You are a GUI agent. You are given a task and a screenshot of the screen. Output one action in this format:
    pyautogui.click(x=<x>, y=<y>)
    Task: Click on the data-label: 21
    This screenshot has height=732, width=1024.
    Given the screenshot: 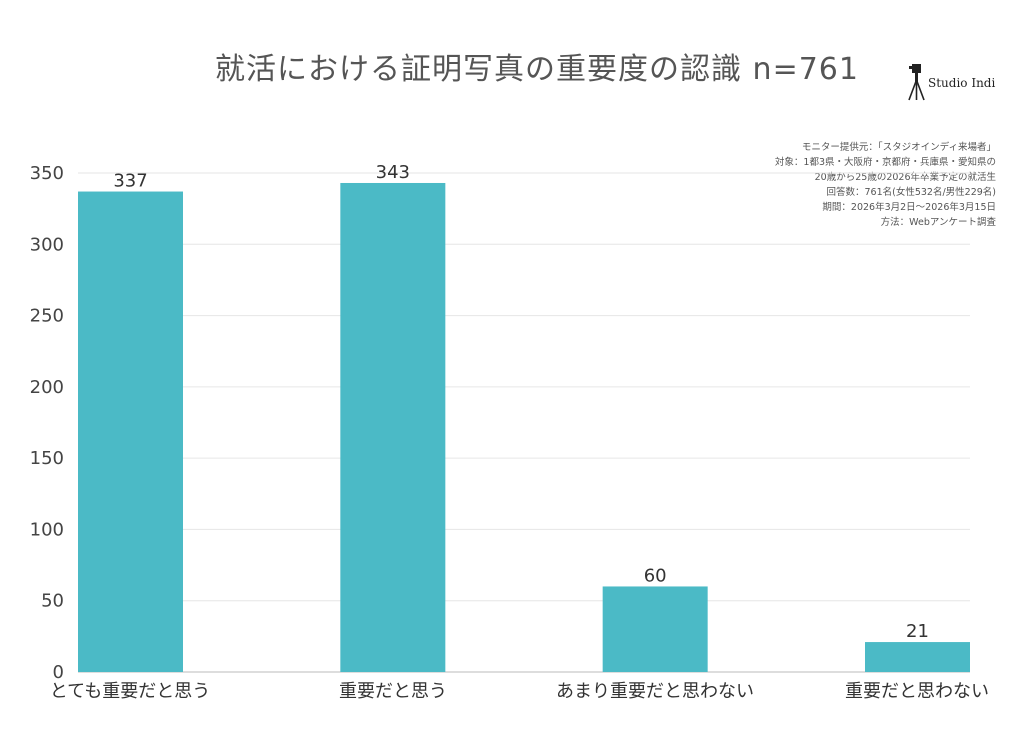 What is the action you would take?
    pyautogui.click(x=917, y=631)
    